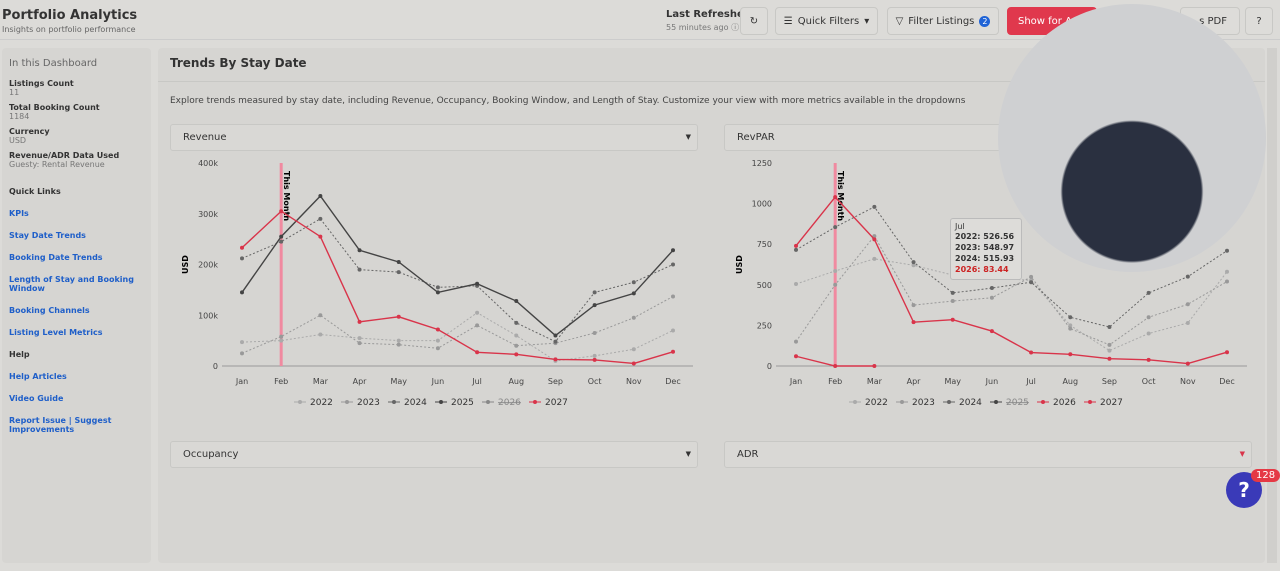 The width and height of the screenshot is (1280, 571). What do you see at coordinates (739, 264) in the screenshot?
I see `y-axis-label: USD` at bounding box center [739, 264].